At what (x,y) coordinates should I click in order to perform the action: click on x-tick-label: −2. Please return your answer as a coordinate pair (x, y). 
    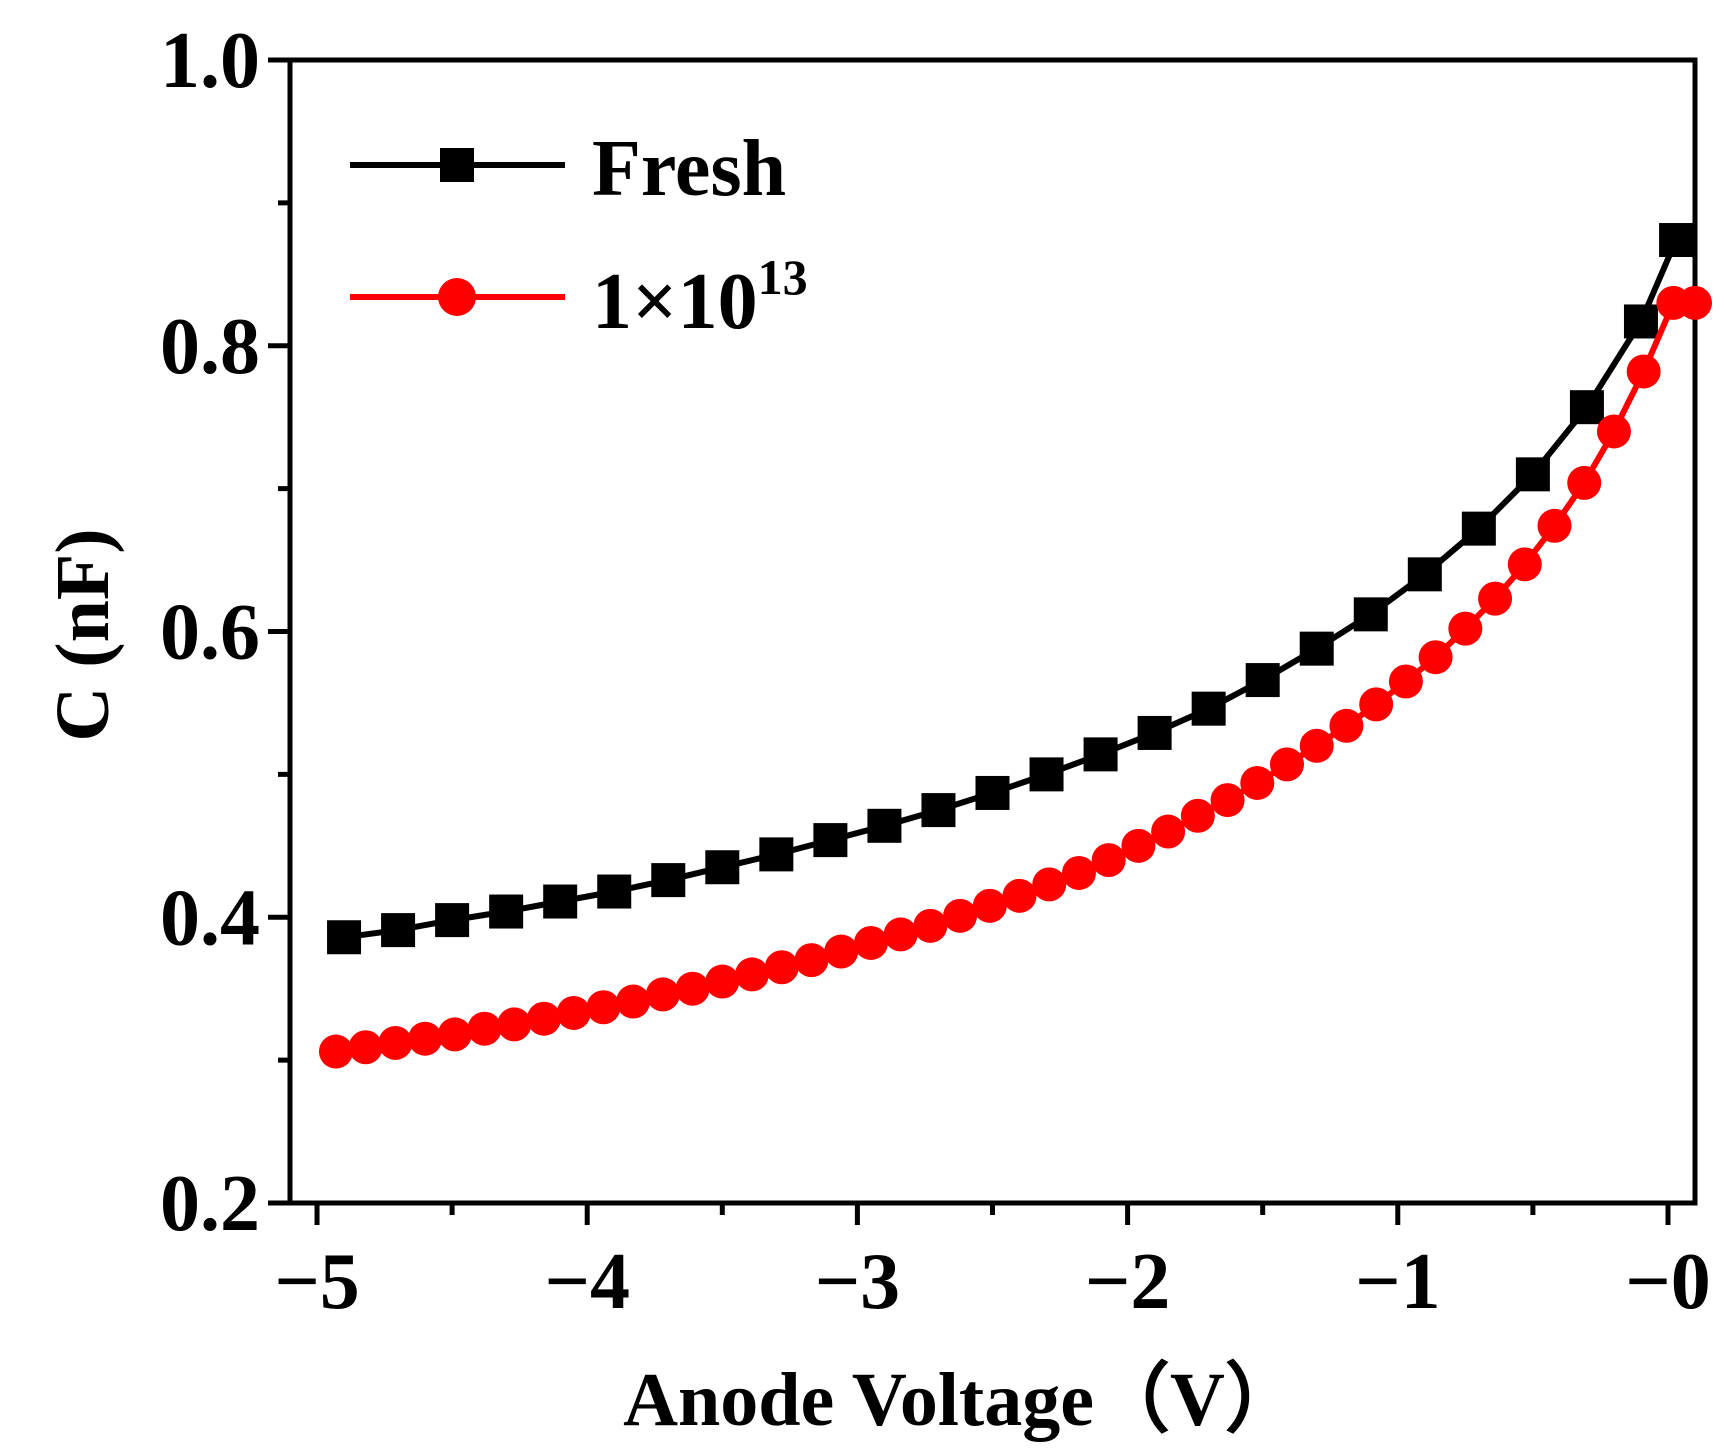
    Looking at the image, I should click on (1128, 1282).